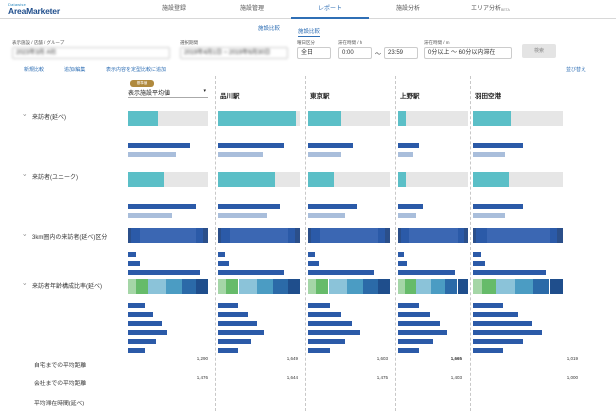  What do you see at coordinates (168, 93) in the screenshot?
I see `base-select: 表示施設平均値 ▾` at bounding box center [168, 93].